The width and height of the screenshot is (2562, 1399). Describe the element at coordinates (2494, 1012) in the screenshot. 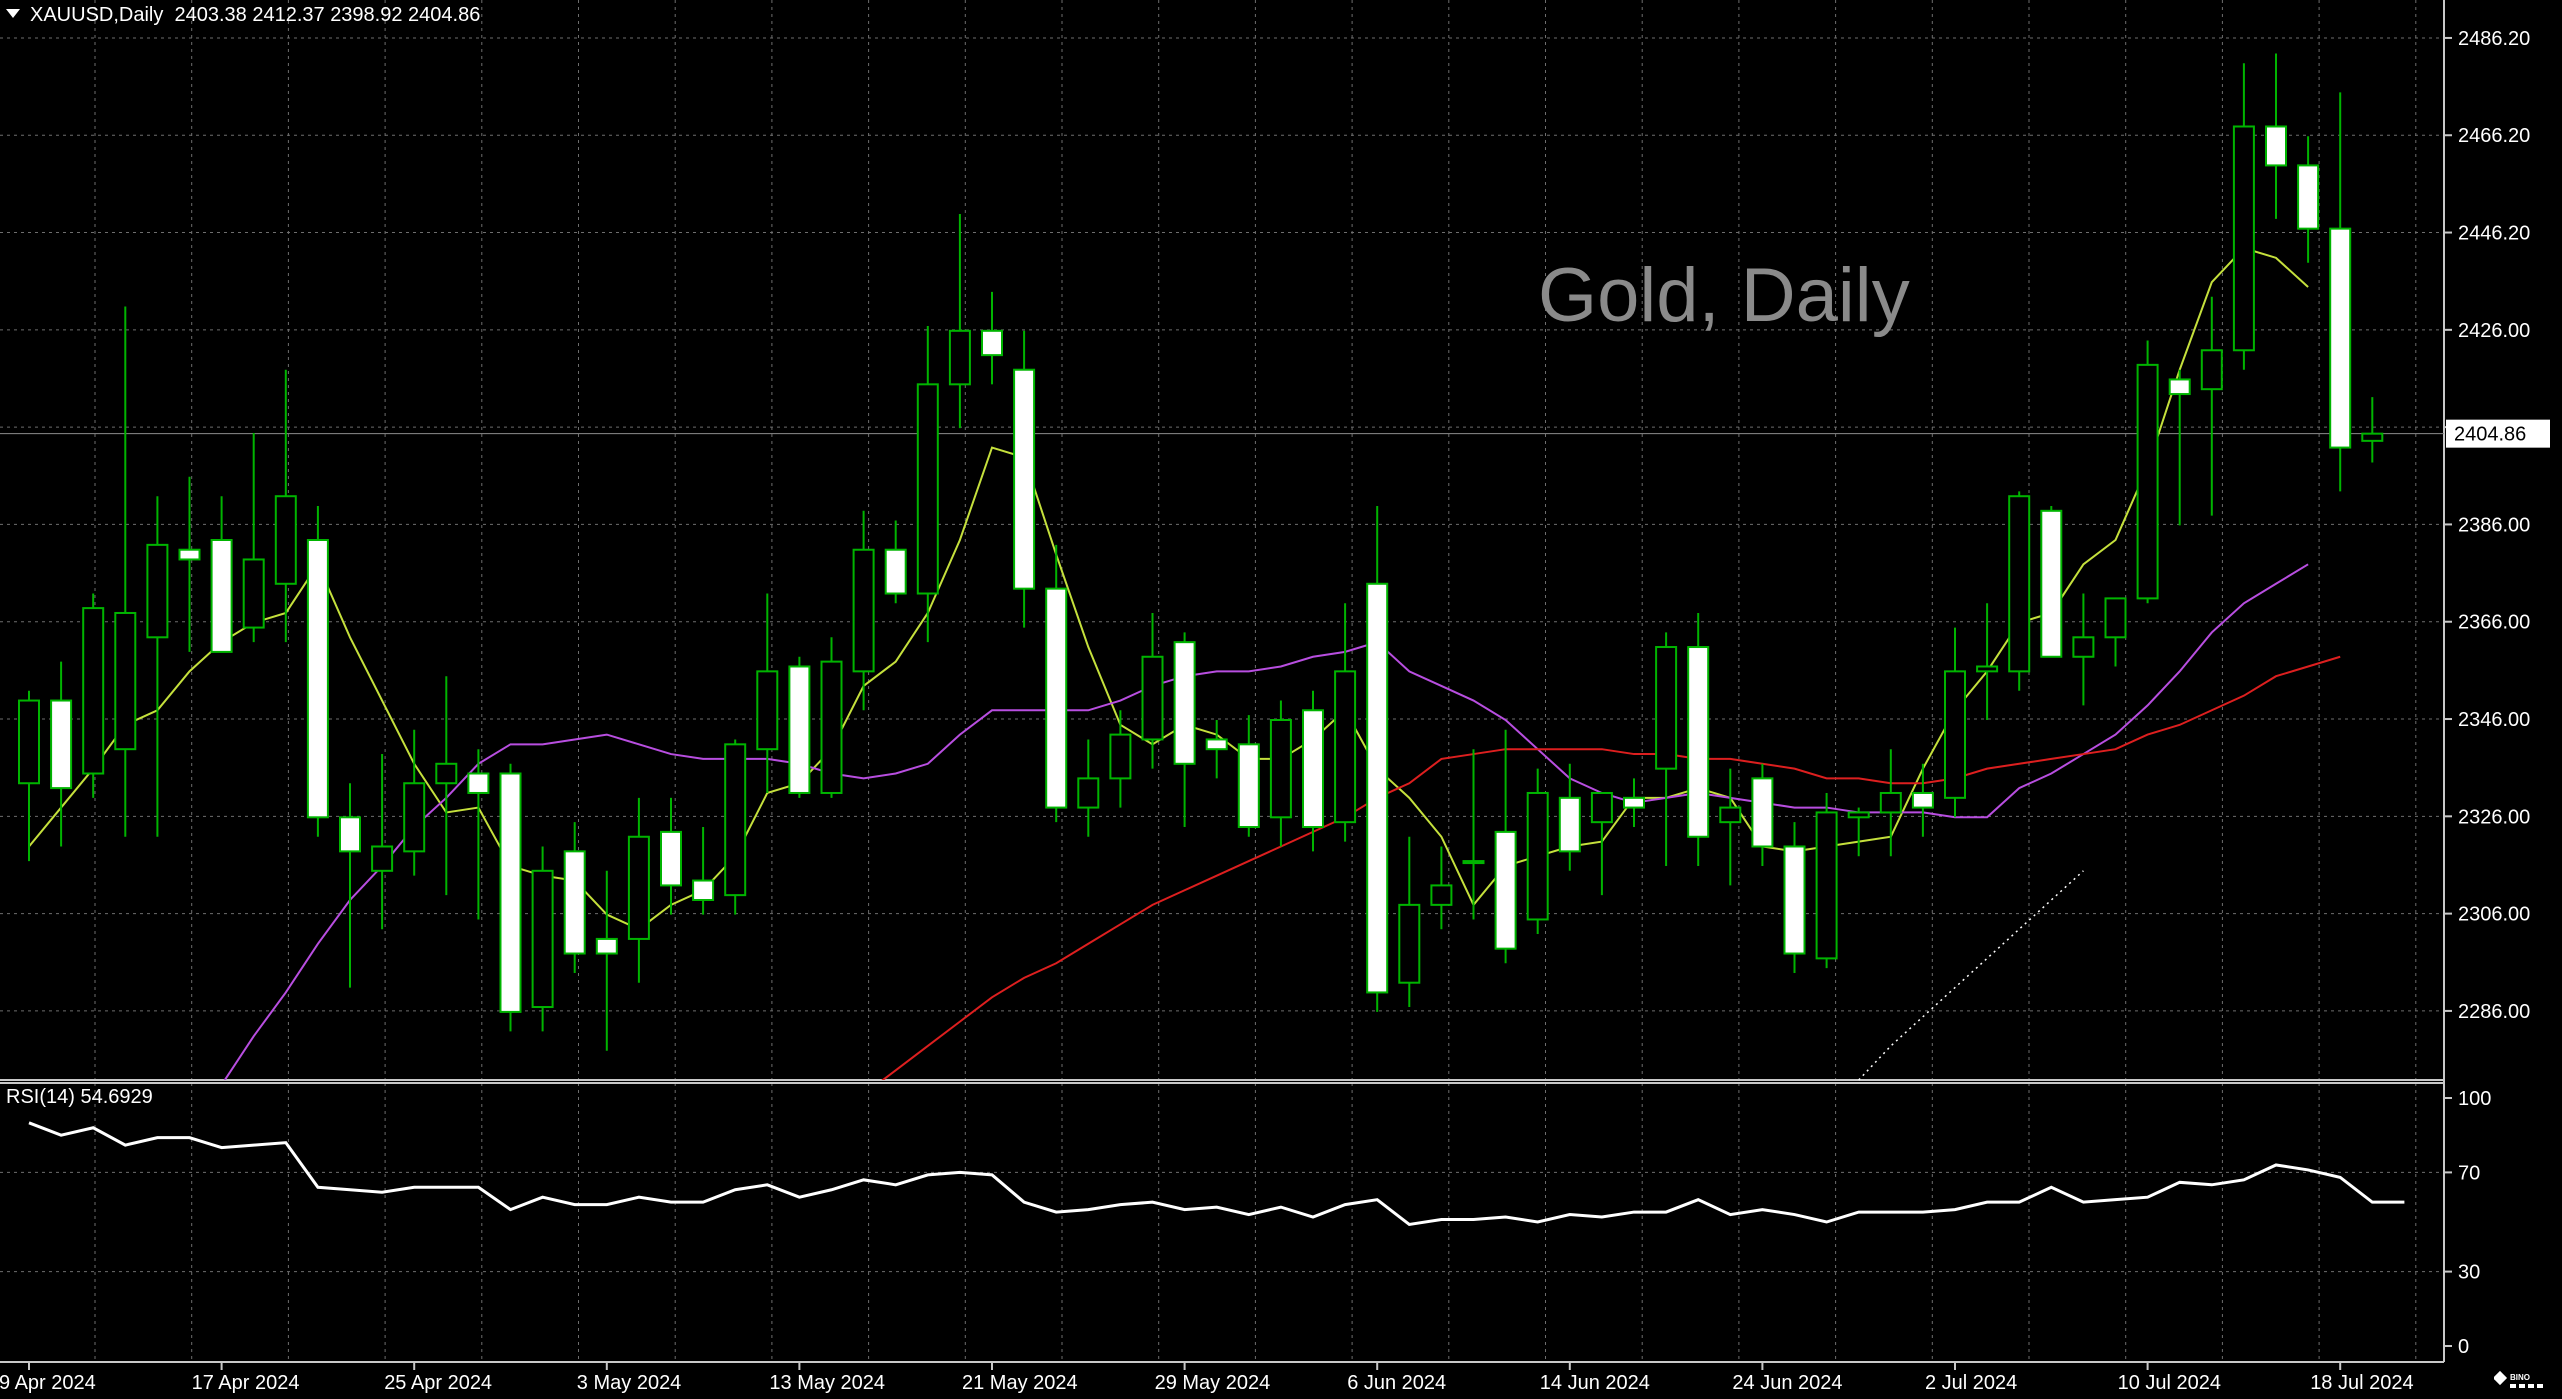

I see `price-tick-label: 2286.00` at that location.